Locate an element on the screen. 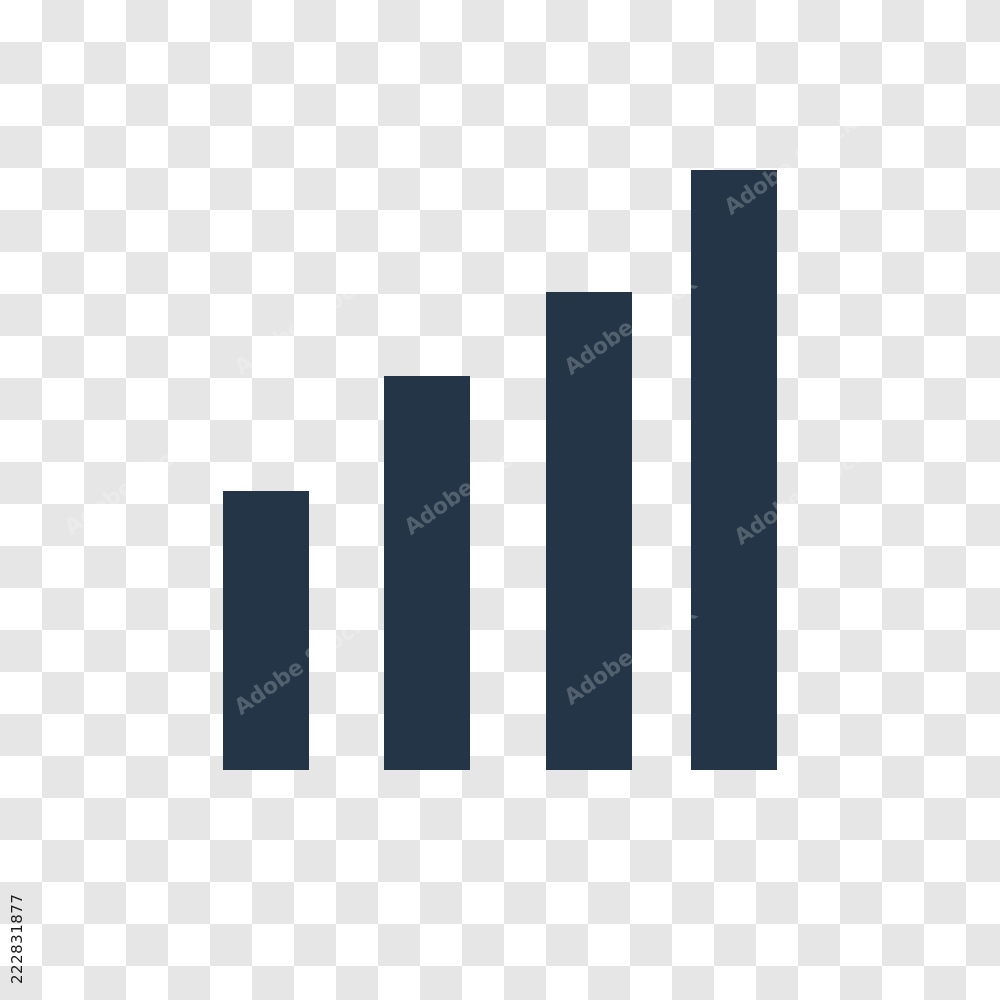 Image resolution: width=1000 pixels, height=1000 pixels. stock-id-label: 222831877 is located at coordinates (17, 938).